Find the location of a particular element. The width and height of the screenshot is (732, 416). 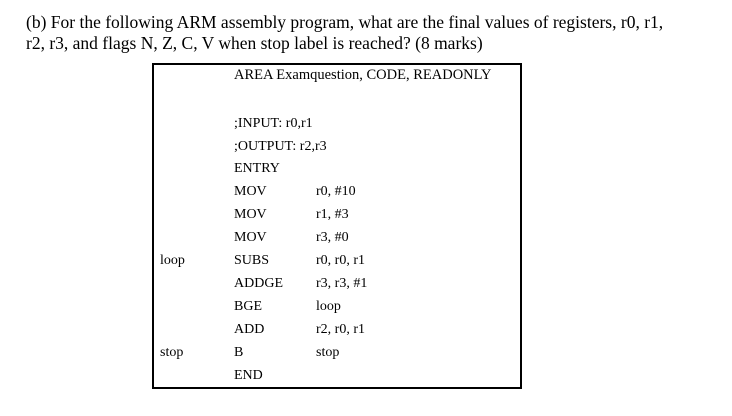

instruction-args: r3, r3, #1 is located at coordinates (342, 283).